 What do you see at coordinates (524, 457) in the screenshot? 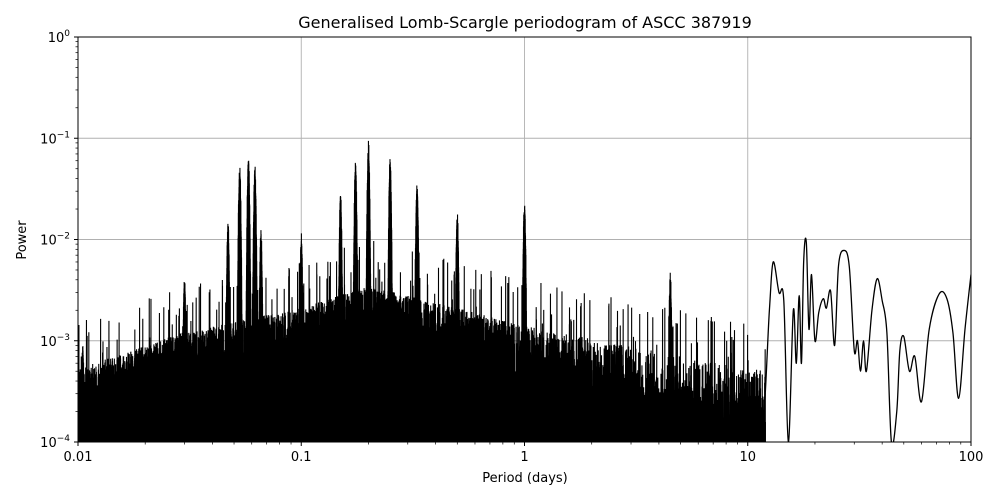
I see `x-tick-label: 1` at bounding box center [524, 457].